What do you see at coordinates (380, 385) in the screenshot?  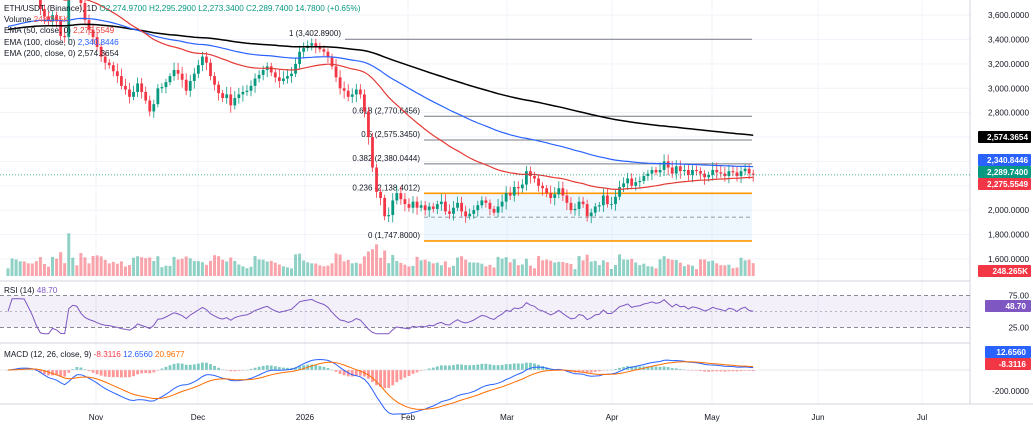 I see `macd-signal-line` at bounding box center [380, 385].